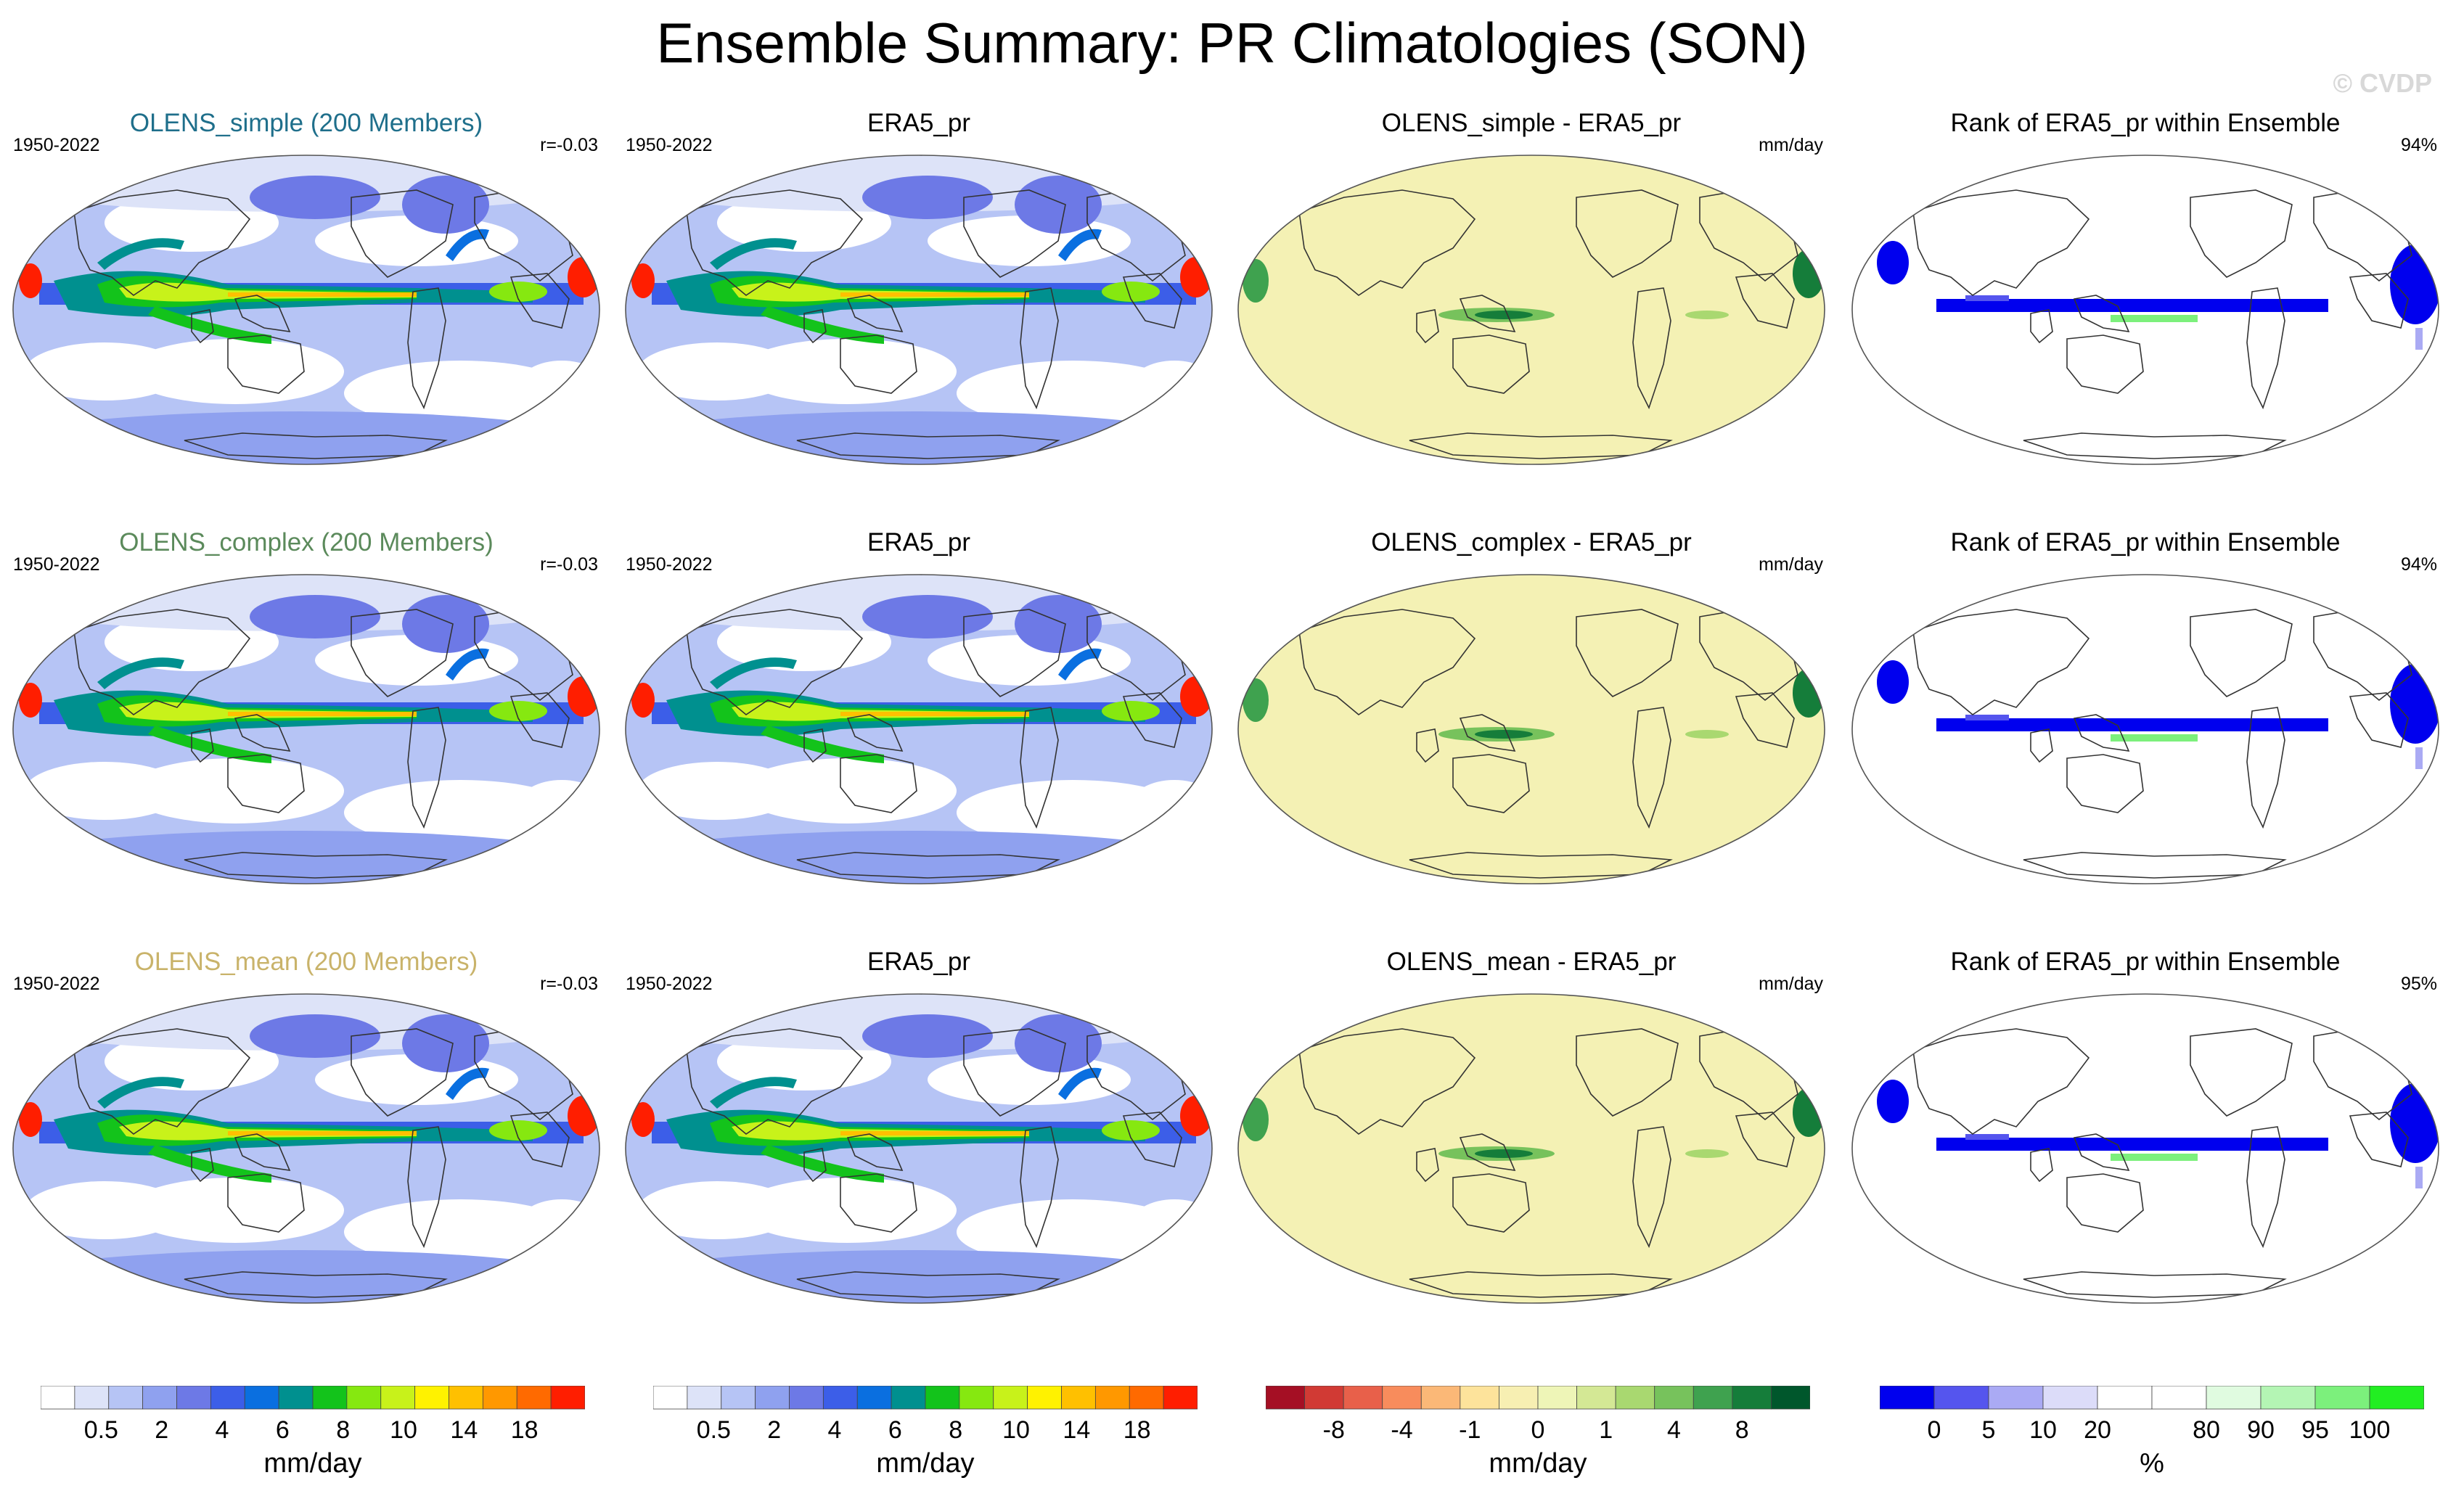  Describe the element at coordinates (464, 1430) in the screenshot. I see `colorbar-tick-label: 14` at that location.